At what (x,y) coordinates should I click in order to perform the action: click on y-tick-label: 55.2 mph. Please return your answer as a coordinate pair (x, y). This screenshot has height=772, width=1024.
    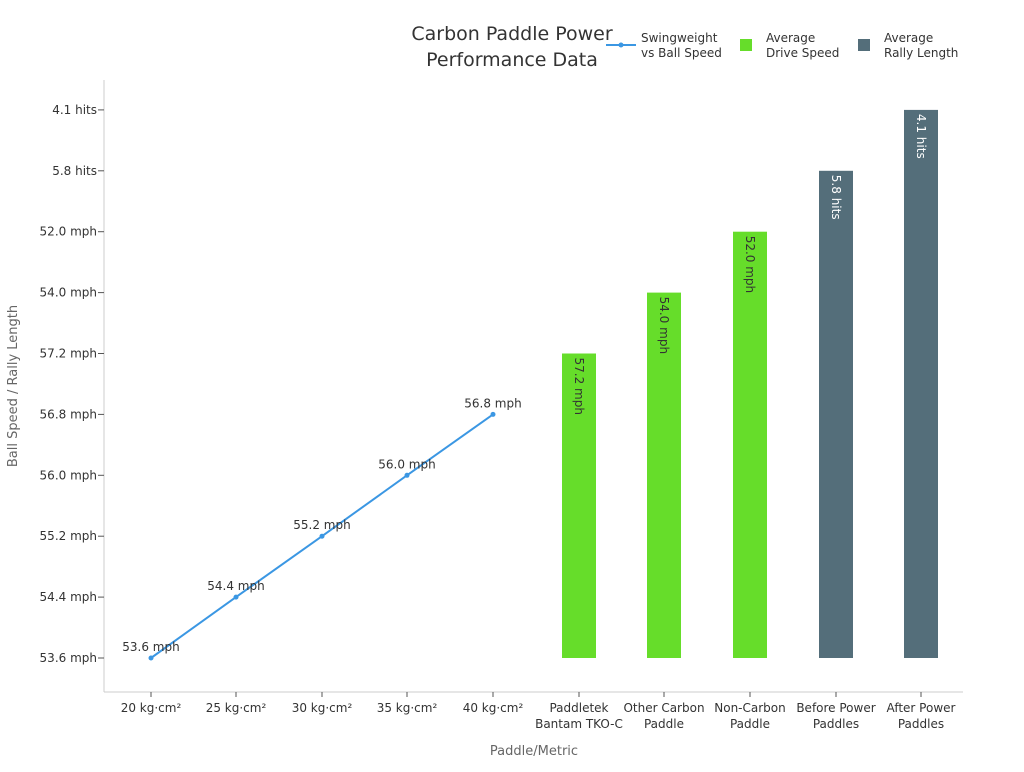
    Looking at the image, I should click on (68, 536).